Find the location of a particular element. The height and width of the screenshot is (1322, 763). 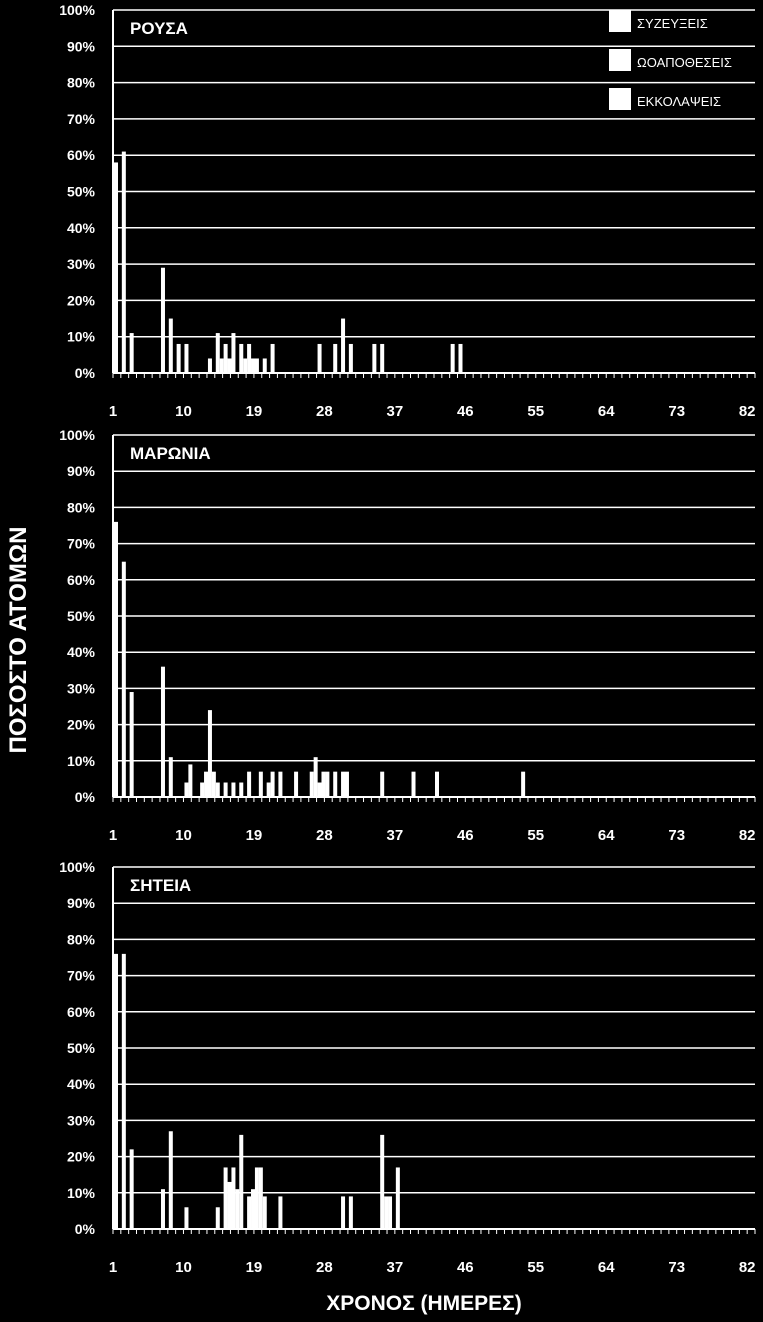

legend: ΣΥΖΕΥΞΕΙΣ ΩΟΑΠΟΘΕΣΕΙΣ ΕΚΚΟΛΑΨΕΙΣ is located at coordinates (670, 60).